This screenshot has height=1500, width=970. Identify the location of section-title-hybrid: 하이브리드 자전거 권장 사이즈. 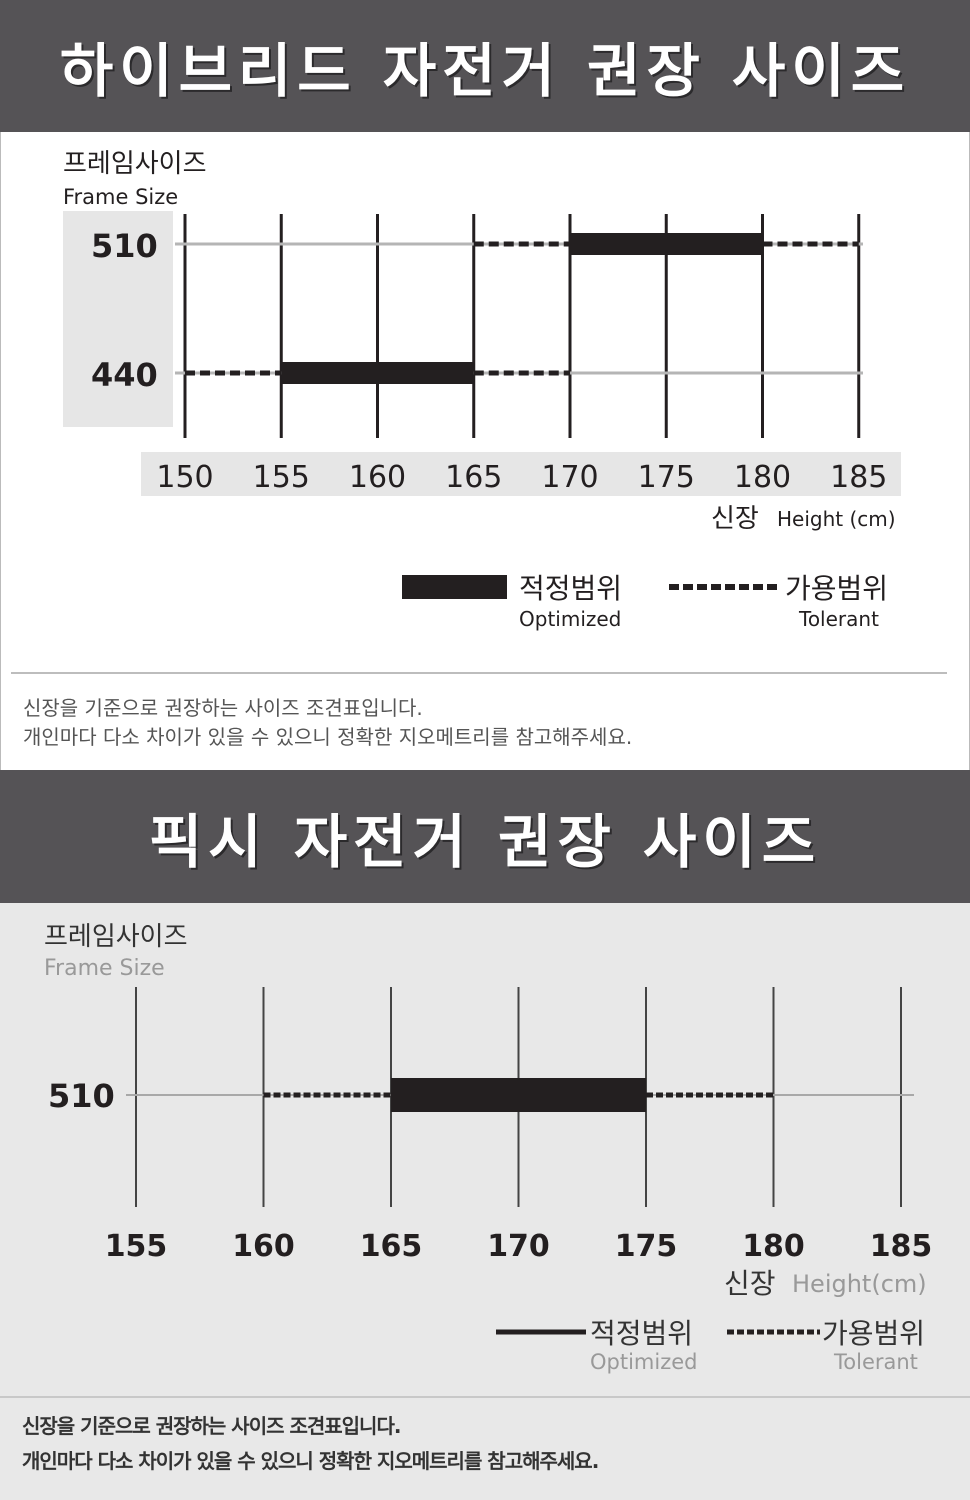
(485, 66).